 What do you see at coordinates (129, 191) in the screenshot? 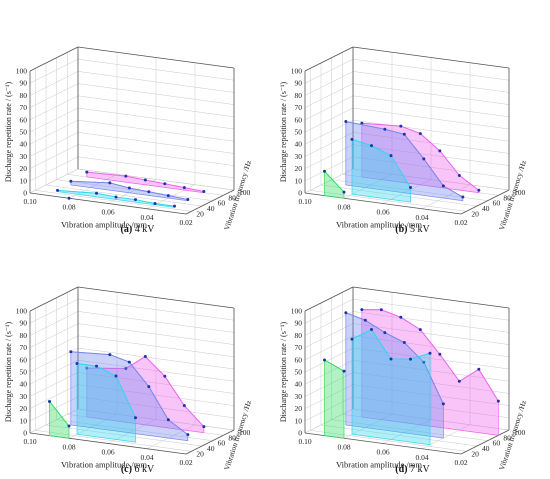
I see `series-area-50hz` at bounding box center [129, 191].